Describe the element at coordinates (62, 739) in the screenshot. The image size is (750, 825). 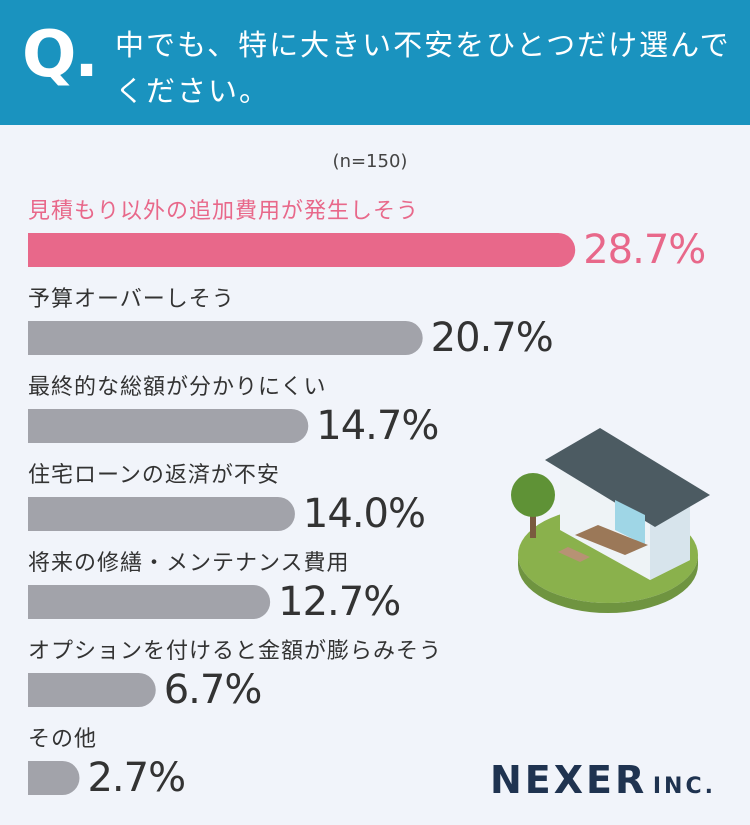
I see `category-label: その他` at that location.